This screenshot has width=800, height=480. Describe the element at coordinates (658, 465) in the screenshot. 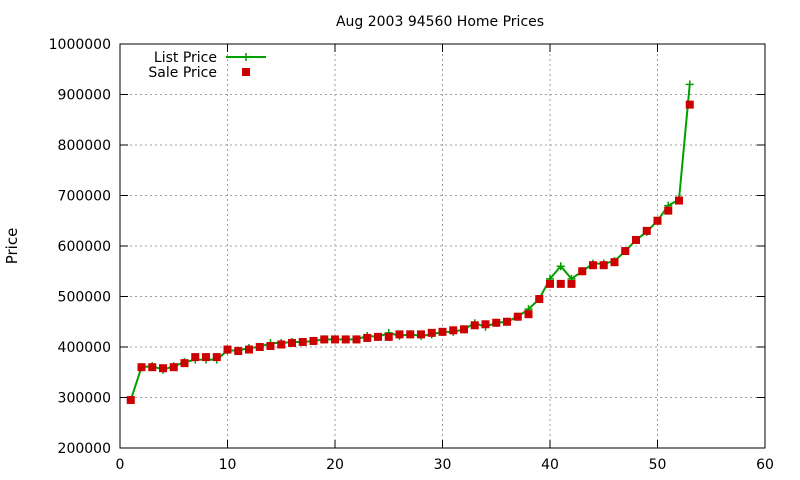

I see `x-tick-label: 50` at that location.